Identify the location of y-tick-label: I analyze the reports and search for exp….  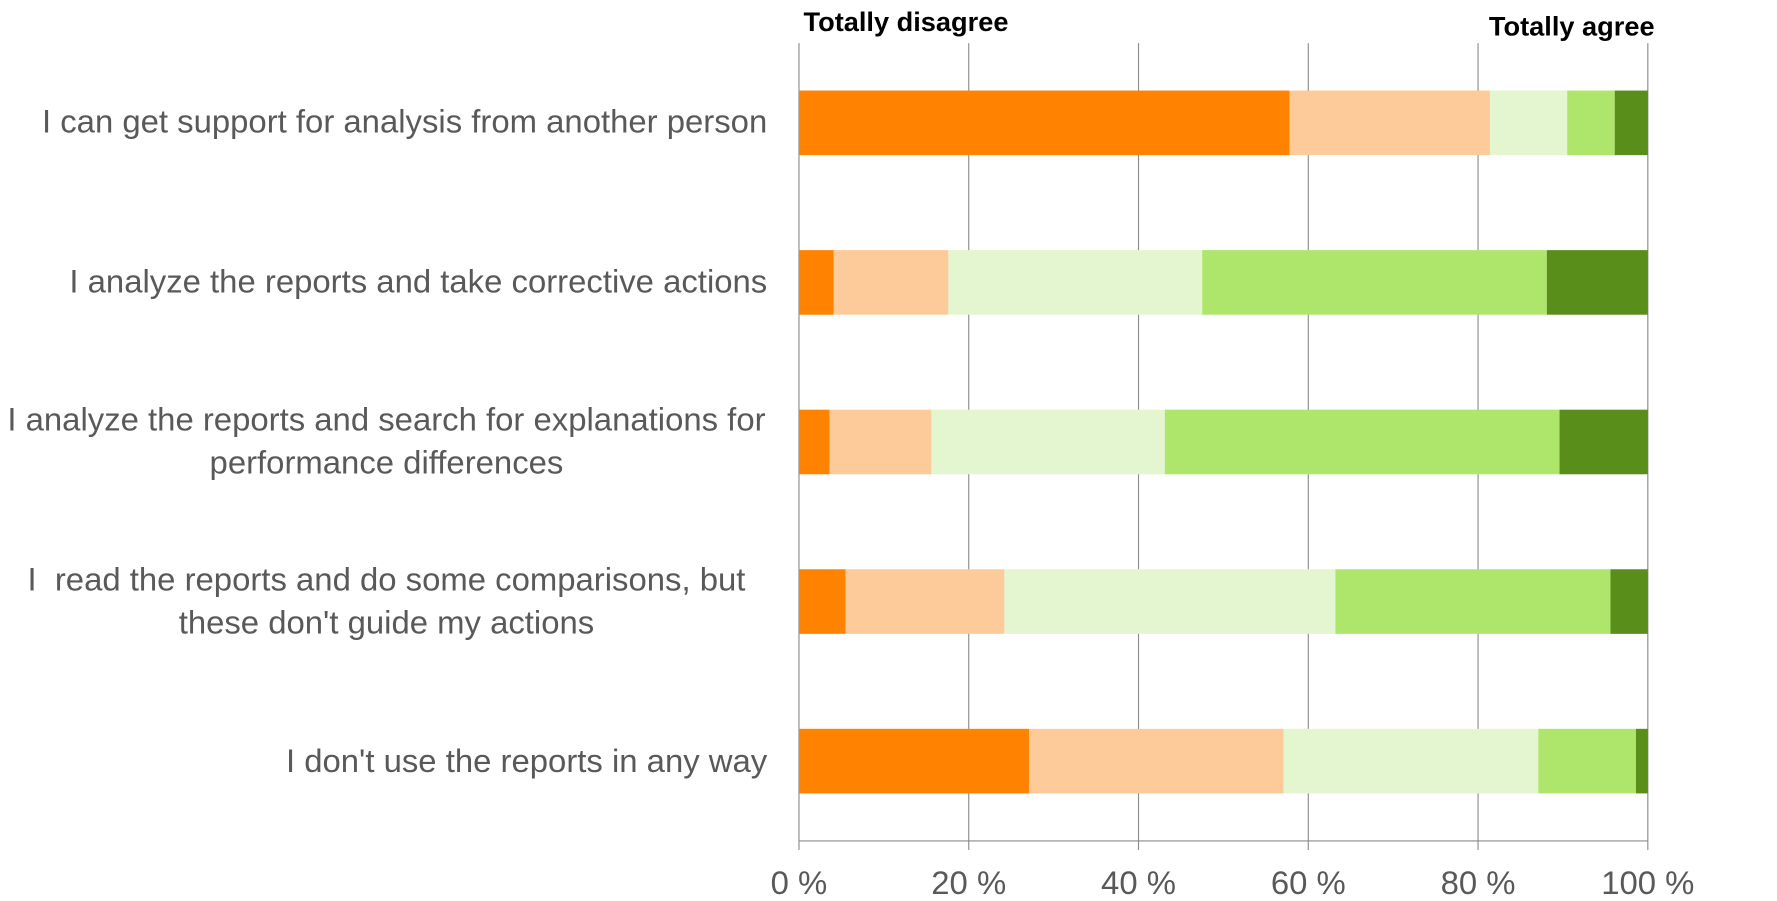
(391, 442).